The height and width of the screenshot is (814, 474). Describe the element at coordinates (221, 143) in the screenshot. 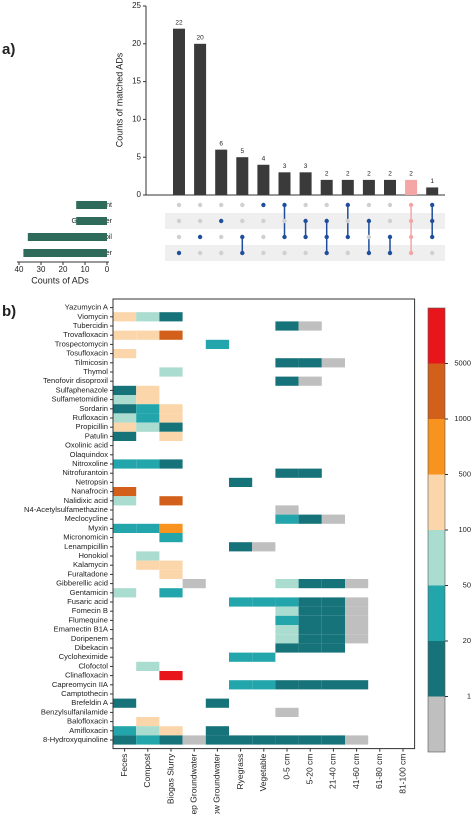

I see `bar-label: 6` at that location.